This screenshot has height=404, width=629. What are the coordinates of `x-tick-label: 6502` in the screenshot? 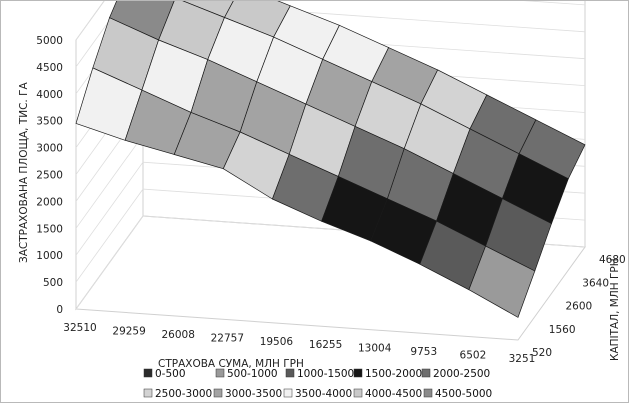 It's located at (473, 356).